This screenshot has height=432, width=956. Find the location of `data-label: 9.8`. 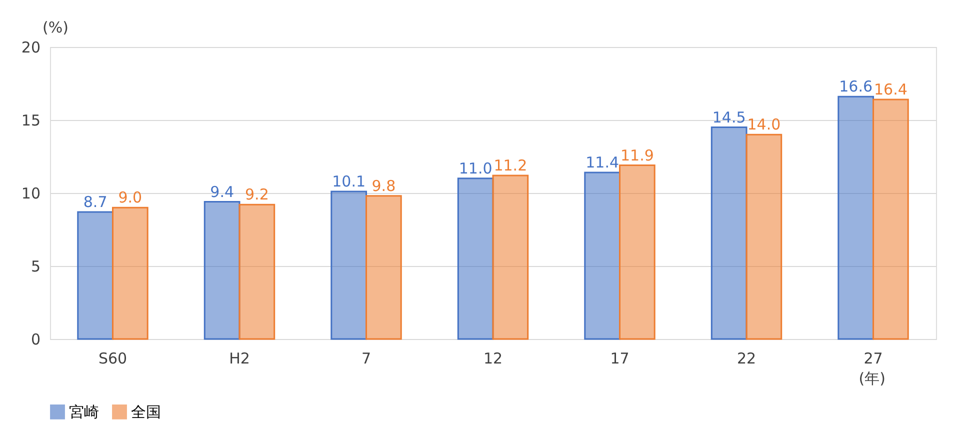

data-label: 9.8 is located at coordinates (384, 185).